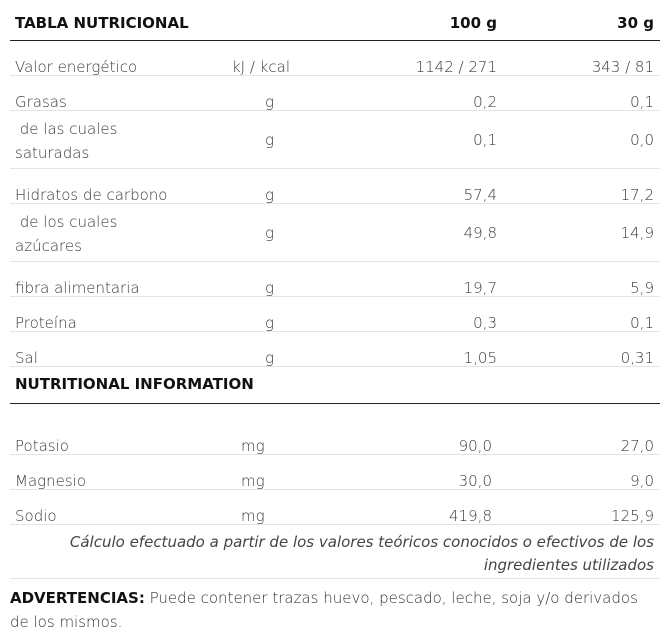 This screenshot has width=667, height=641. I want to click on row-name: fibra alimentaria, so click(77, 288).